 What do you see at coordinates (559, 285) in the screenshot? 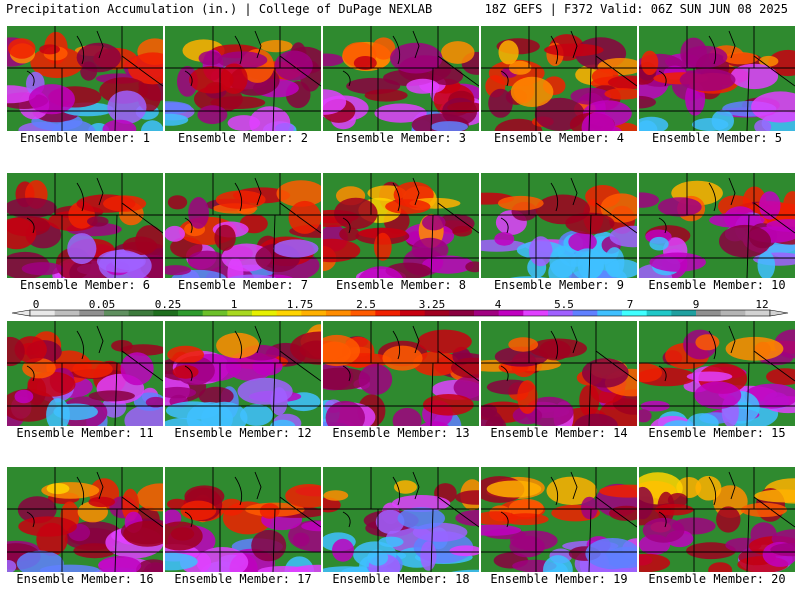
I see `ensemble-member-label: Ensemble Member: 9` at bounding box center [559, 285].